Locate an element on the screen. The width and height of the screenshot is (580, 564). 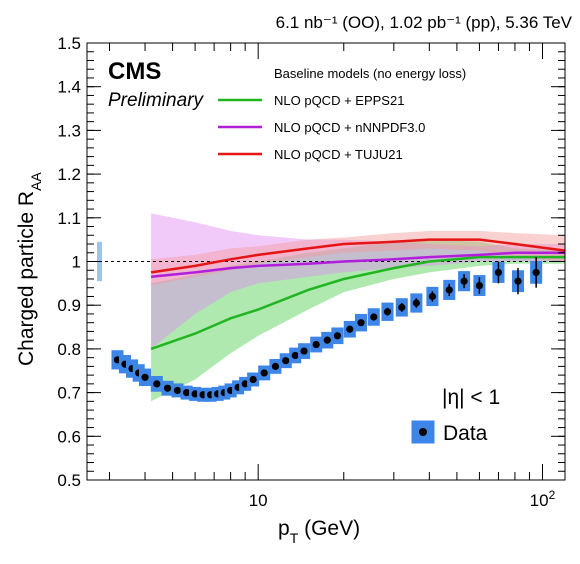
y-axis-title-main: Charged particle R is located at coordinates (26, 278).